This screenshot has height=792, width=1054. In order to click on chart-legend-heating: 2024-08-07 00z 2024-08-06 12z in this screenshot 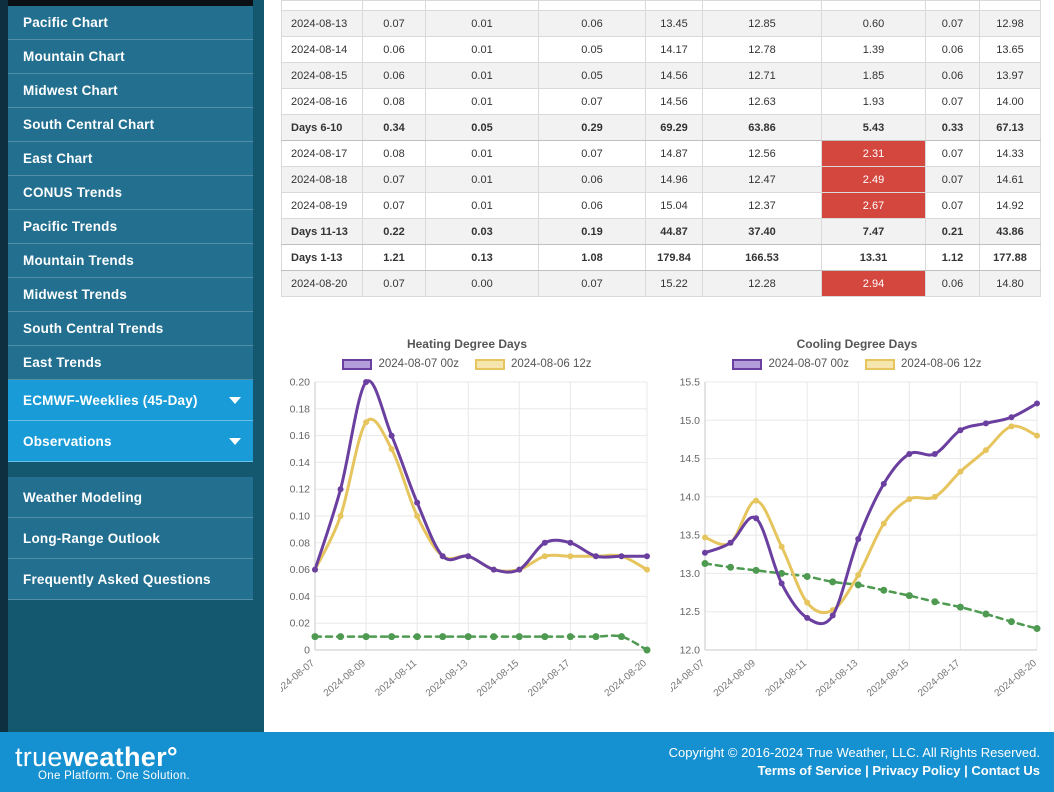, I will do `click(467, 364)`.